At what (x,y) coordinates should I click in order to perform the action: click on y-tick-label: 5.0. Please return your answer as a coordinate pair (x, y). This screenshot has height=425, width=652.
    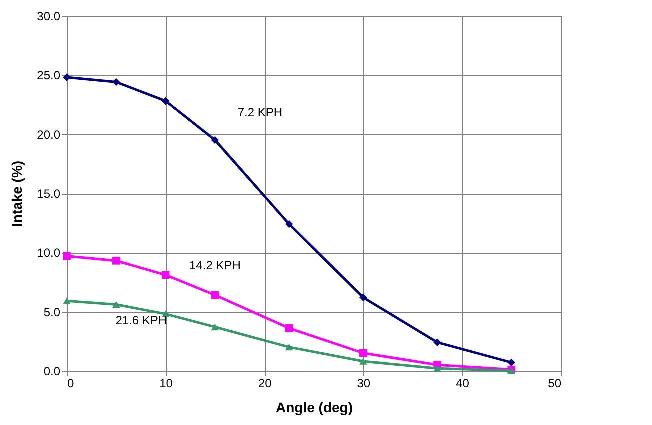
    Looking at the image, I should click on (52, 312).